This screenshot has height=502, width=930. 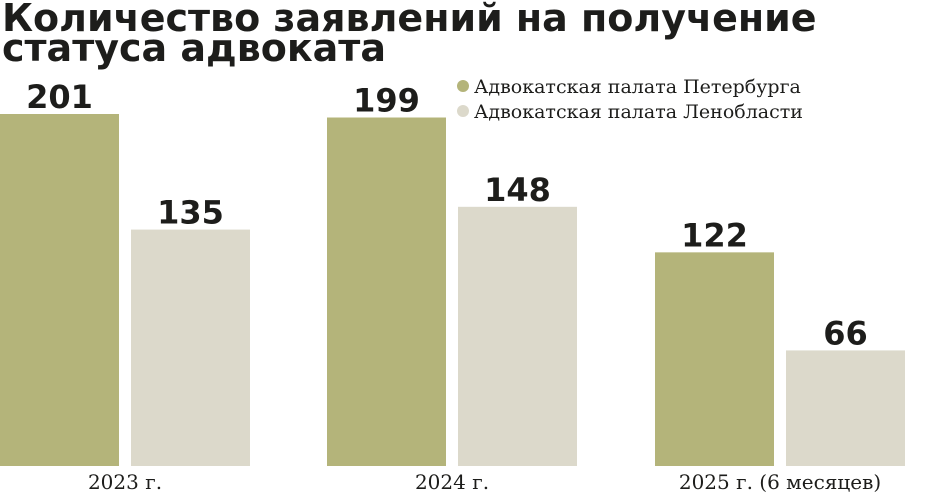 I want to click on legend-label-series-2: Адвокатская палата Ленобласти, so click(x=638, y=112).